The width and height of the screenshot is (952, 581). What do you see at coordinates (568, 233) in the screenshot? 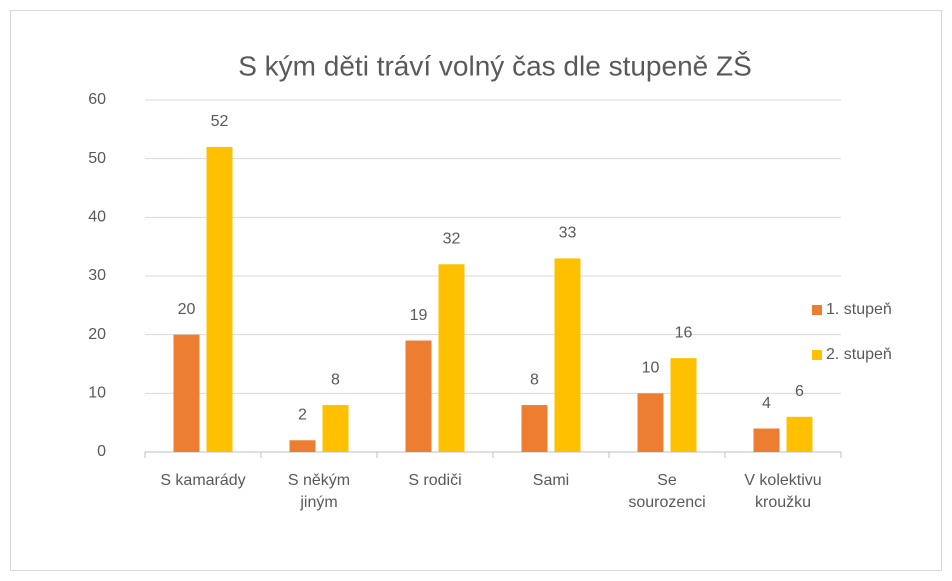
I see `data-label: 33` at bounding box center [568, 233].